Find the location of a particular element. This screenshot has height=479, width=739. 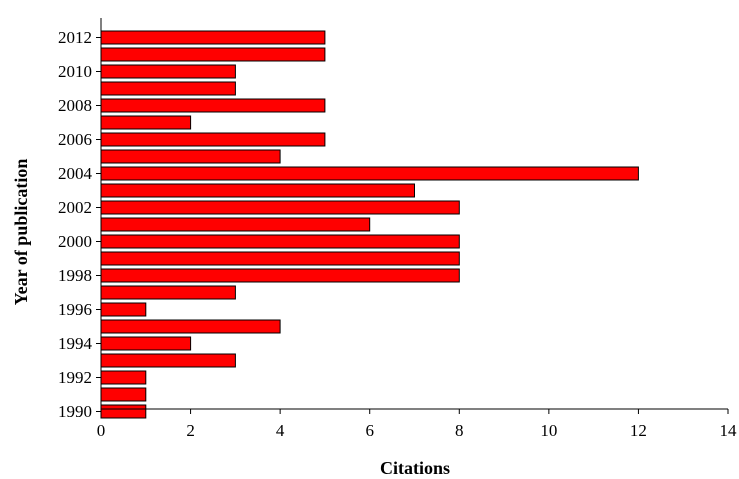

y-tick-label-1996: 1996 is located at coordinates (75, 309).